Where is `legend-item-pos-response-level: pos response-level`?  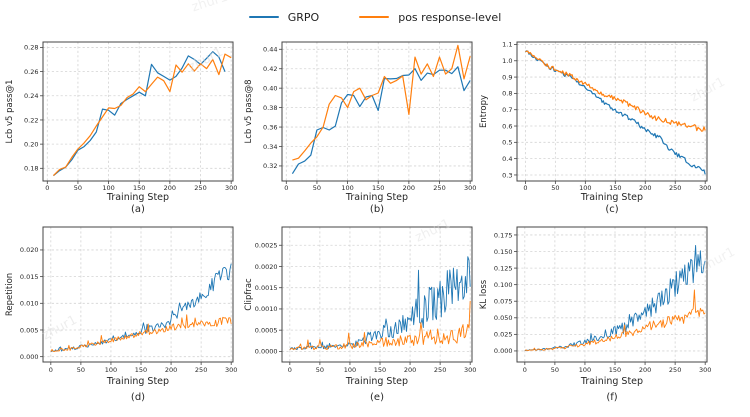 legend-item-pos-response-level: pos response-level is located at coordinates (430, 17).